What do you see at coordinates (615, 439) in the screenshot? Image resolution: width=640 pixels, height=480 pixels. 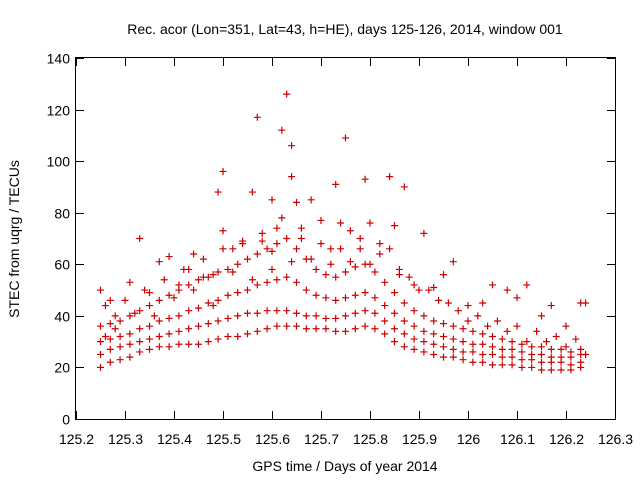 I see `x-tick-label: 126.3` at bounding box center [615, 439].